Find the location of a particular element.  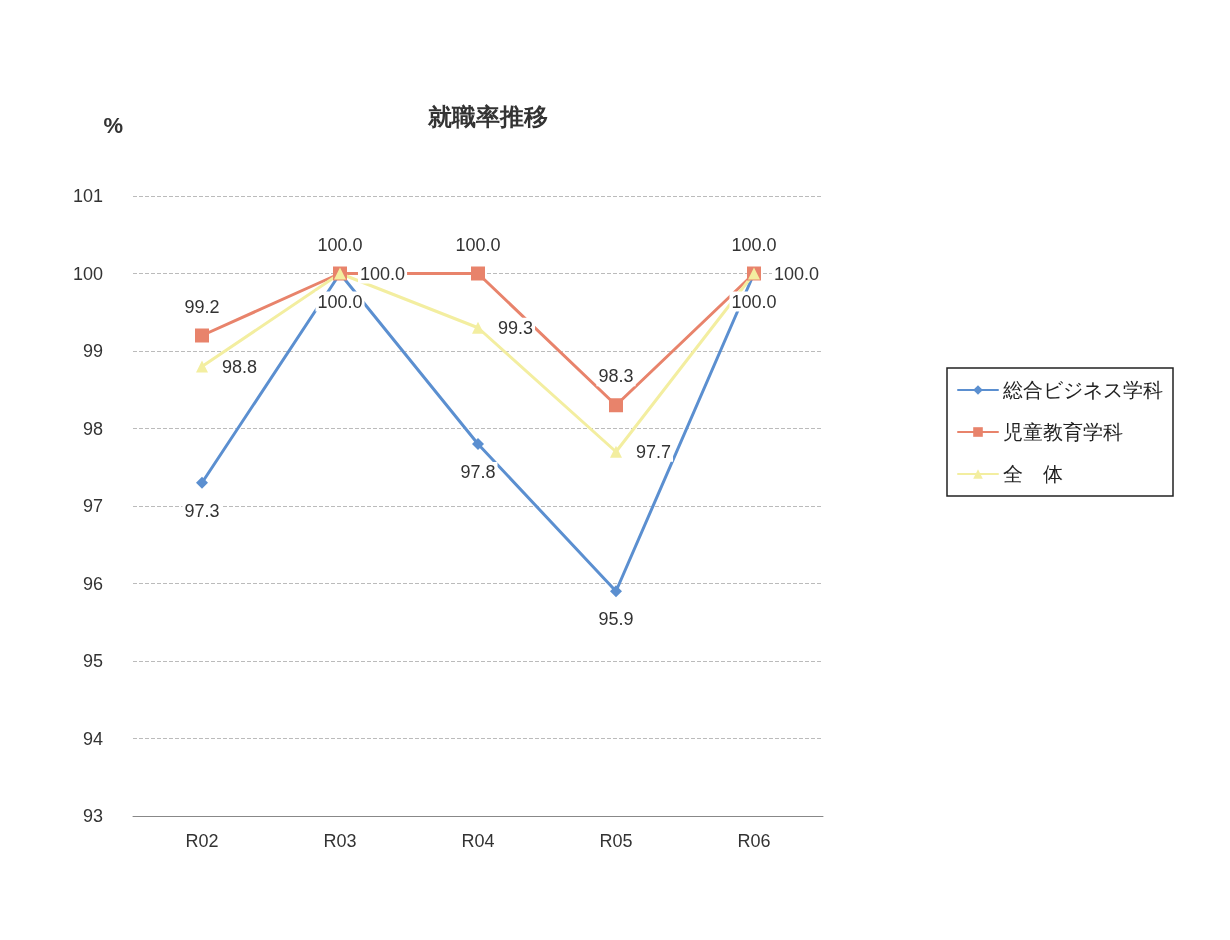

legend-label: 全 体 is located at coordinates (1033, 474).